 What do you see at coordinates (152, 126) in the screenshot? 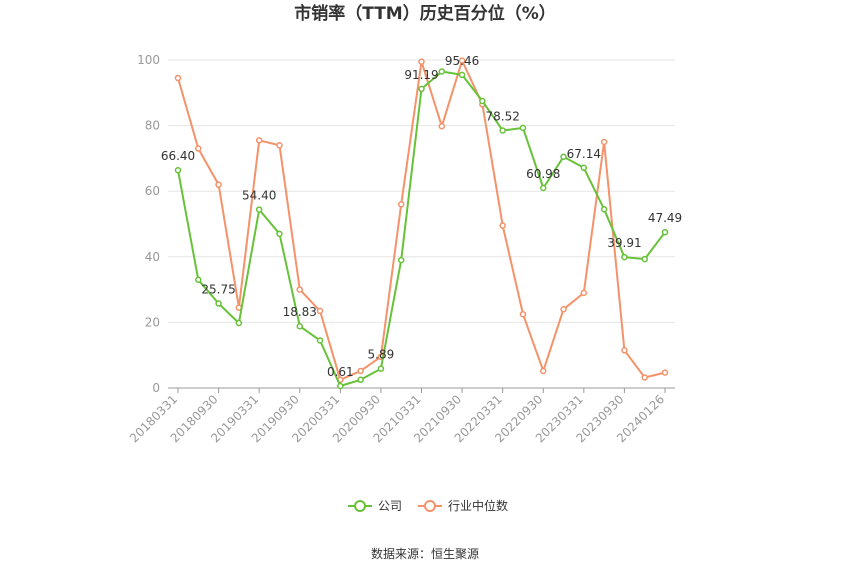
I see `y-tick-label: 80` at bounding box center [152, 126].